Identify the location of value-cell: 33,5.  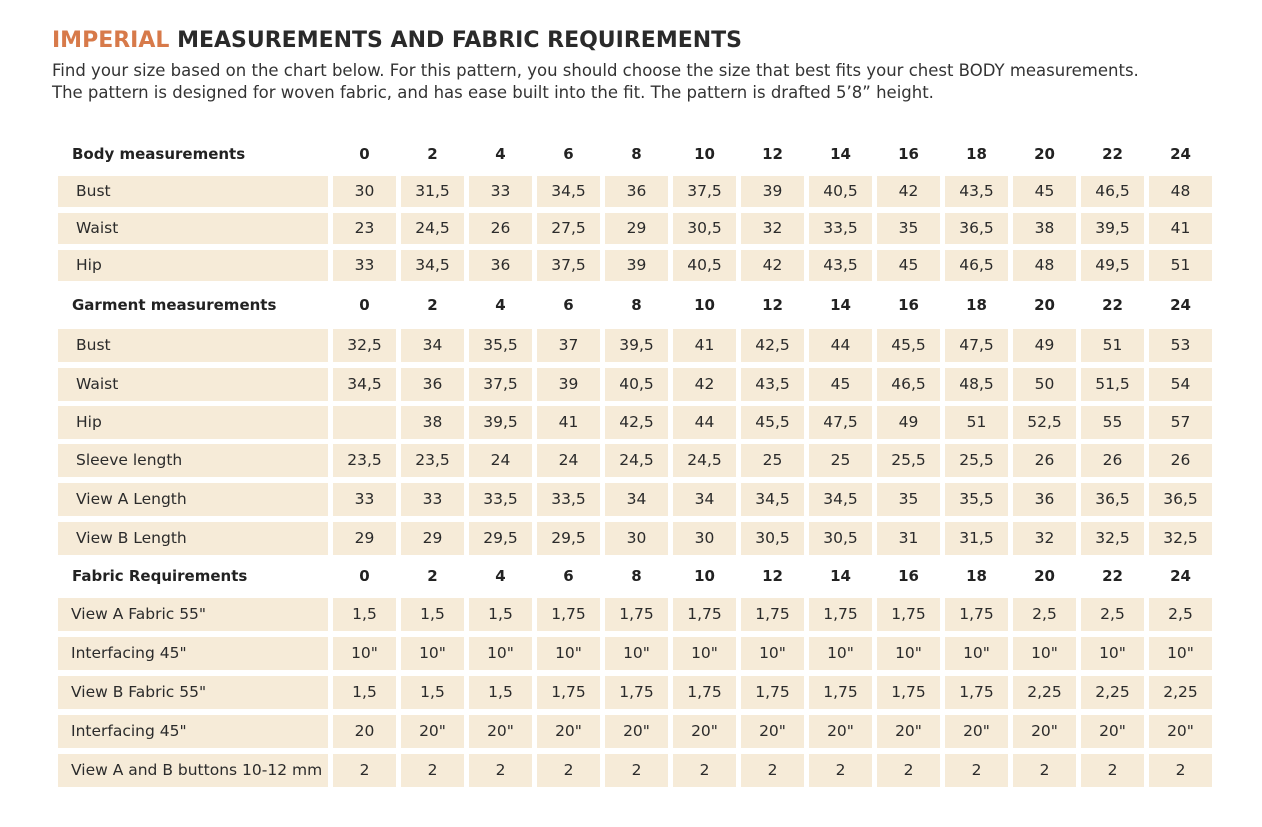
(500, 499).